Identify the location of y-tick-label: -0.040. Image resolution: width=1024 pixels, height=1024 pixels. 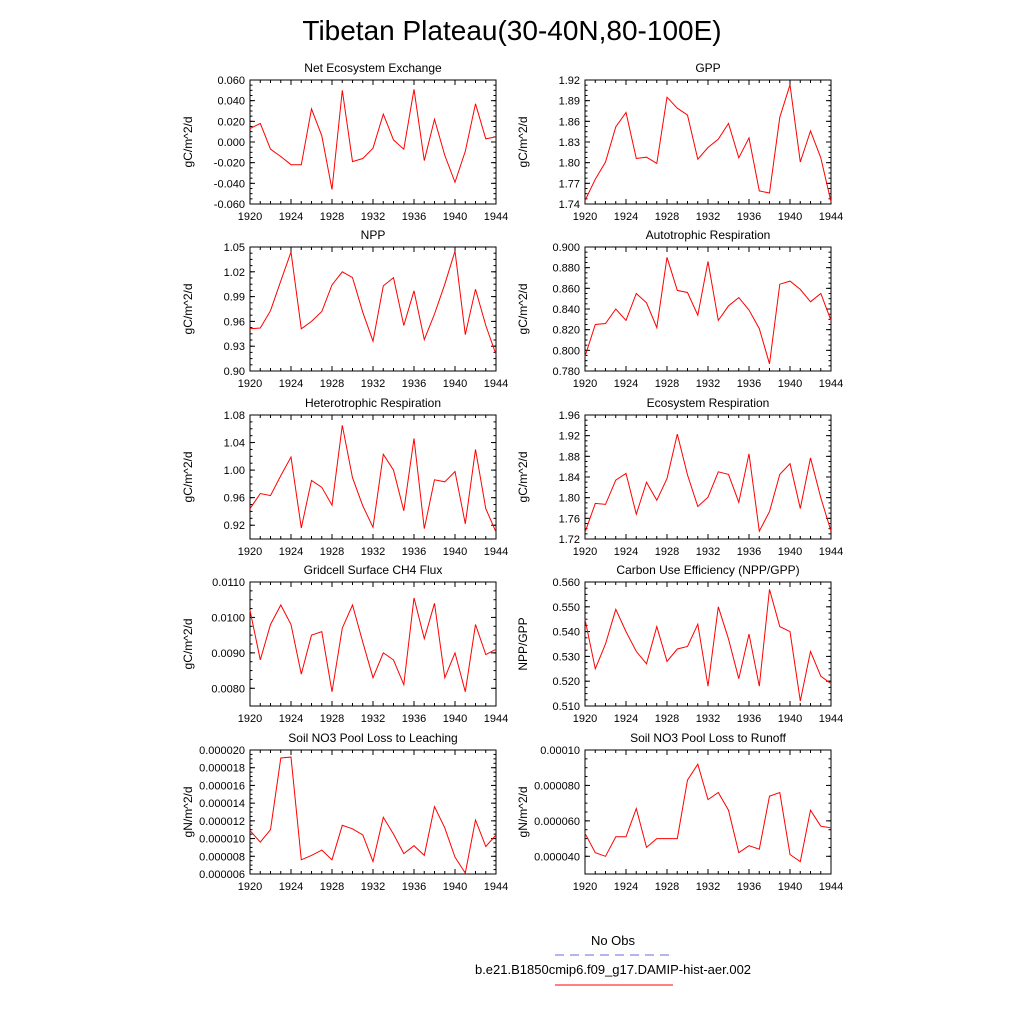
(229, 184).